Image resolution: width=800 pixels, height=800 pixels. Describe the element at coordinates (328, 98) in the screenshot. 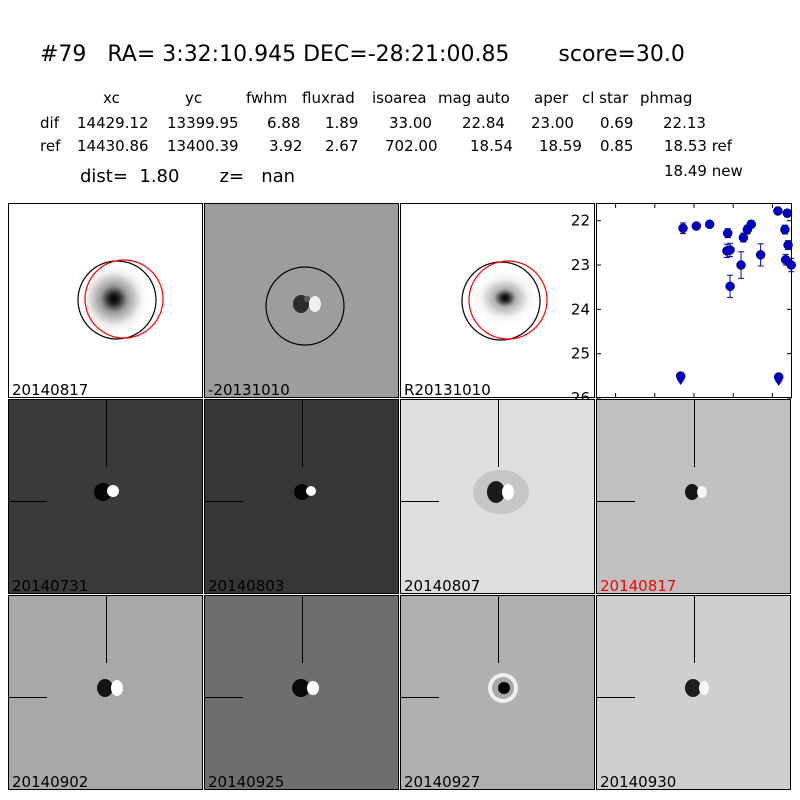

I see `col-fluxrad: fluxrad` at that location.